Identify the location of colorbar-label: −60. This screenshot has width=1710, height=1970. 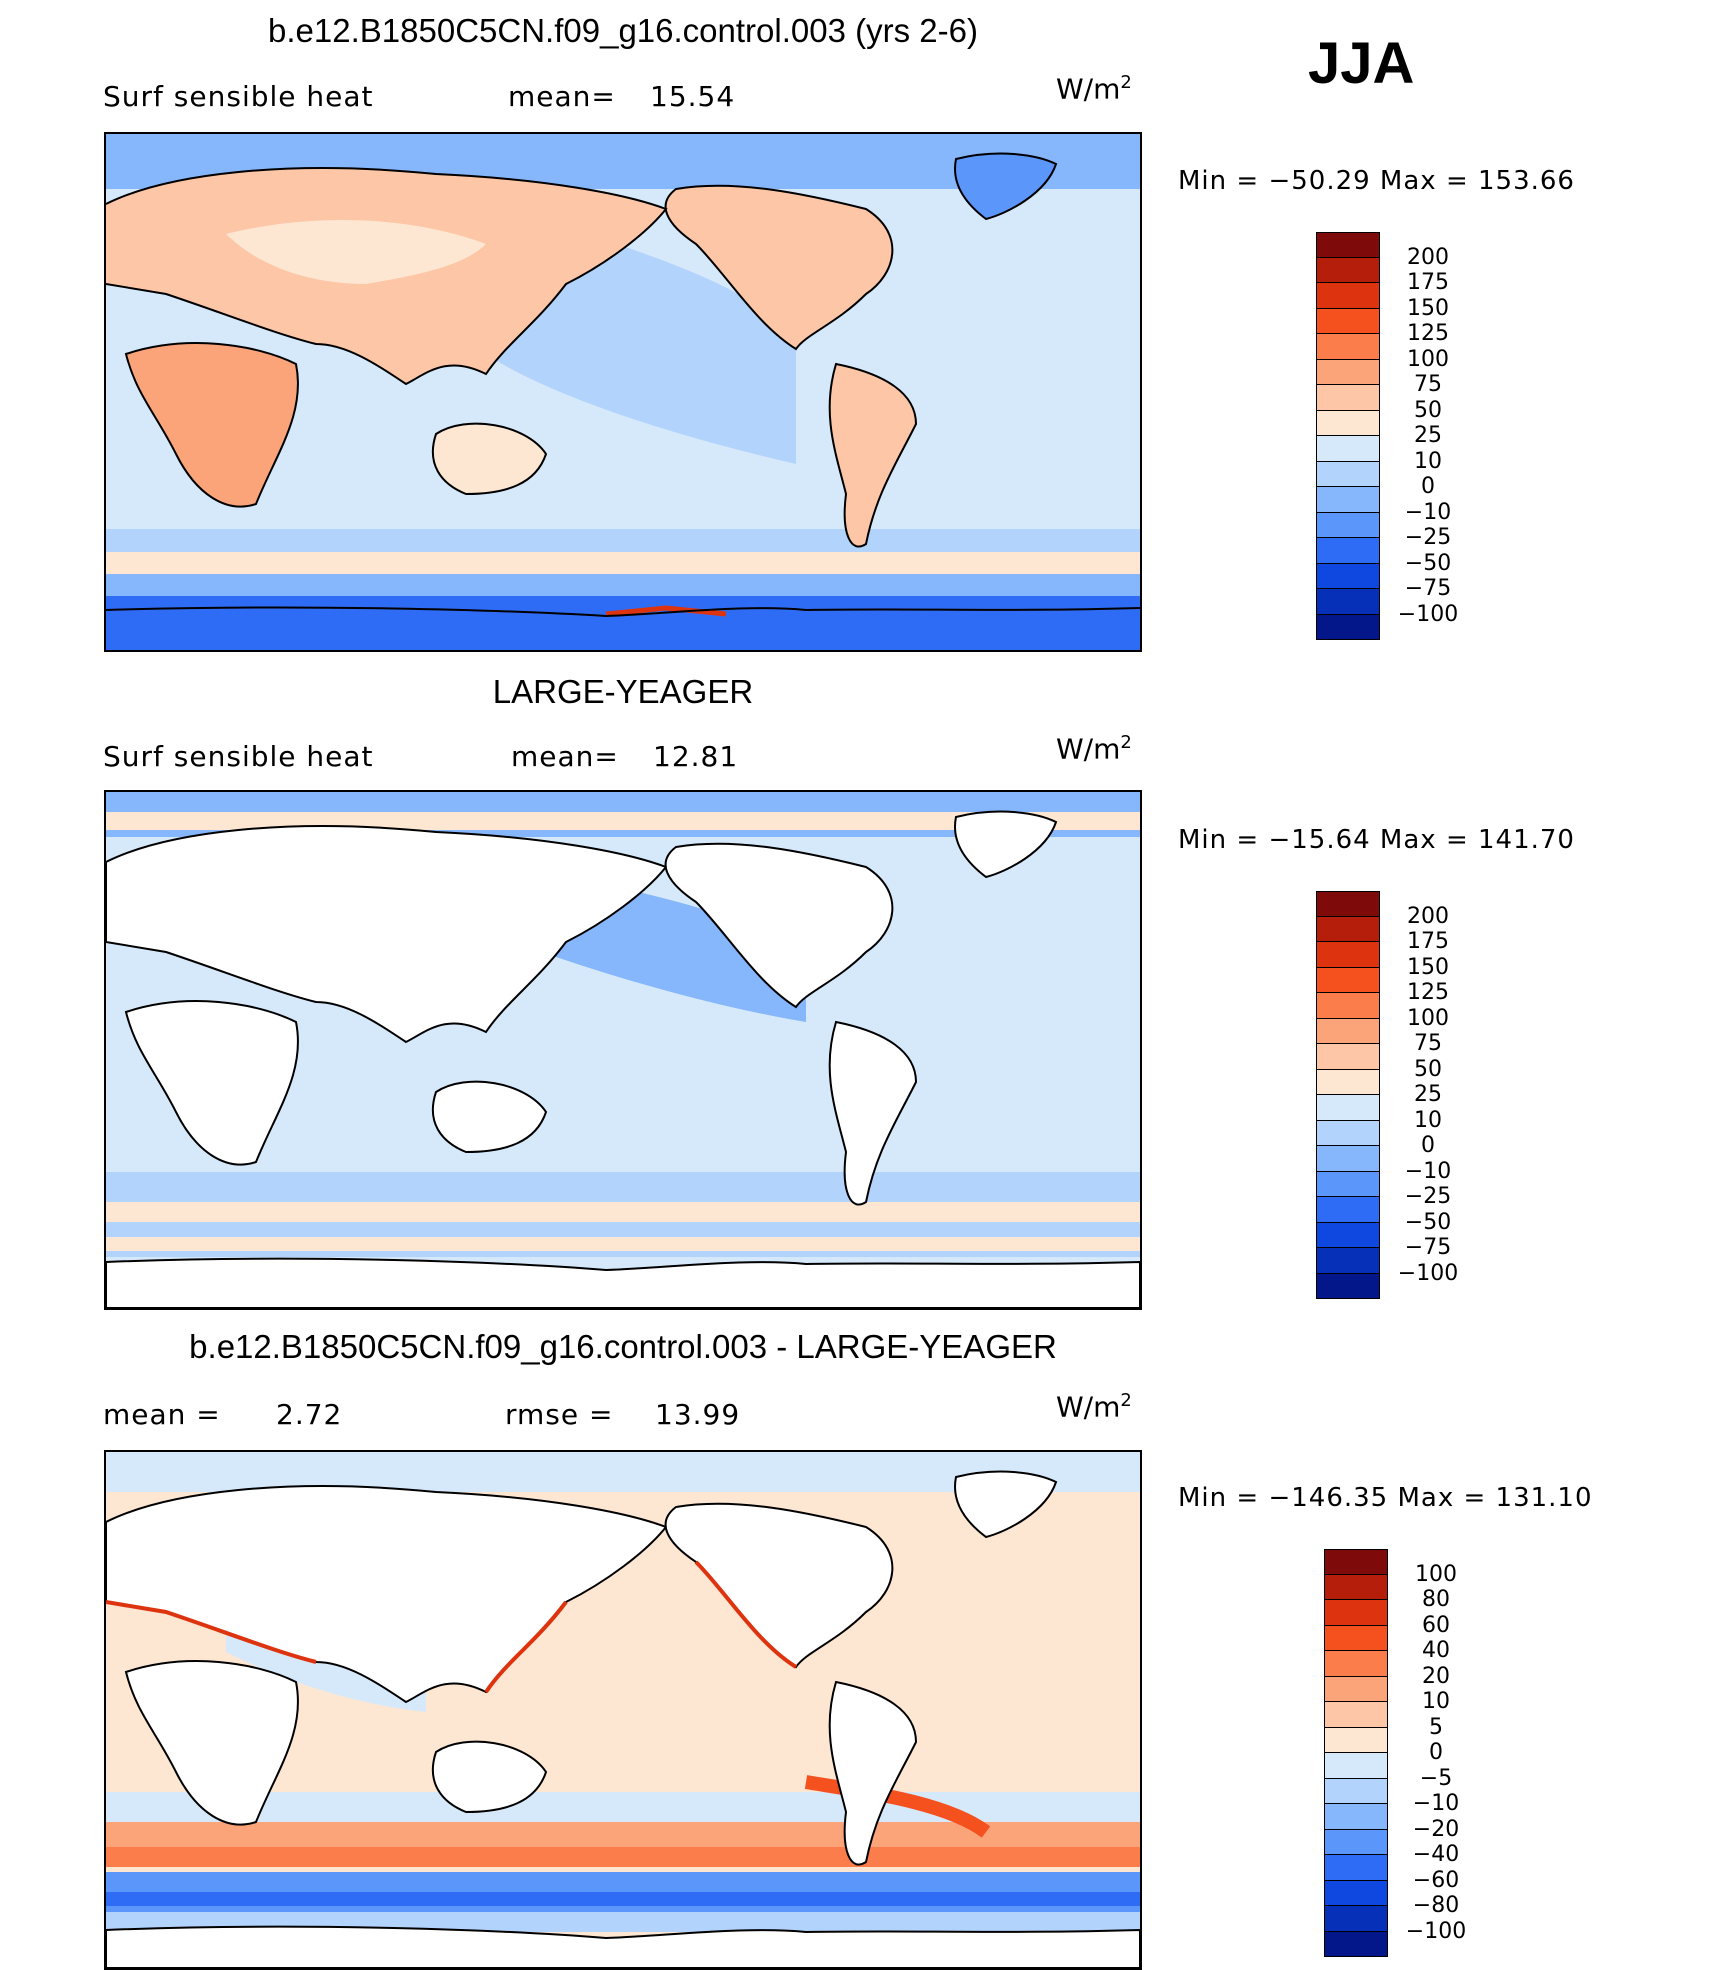
(1436, 1880).